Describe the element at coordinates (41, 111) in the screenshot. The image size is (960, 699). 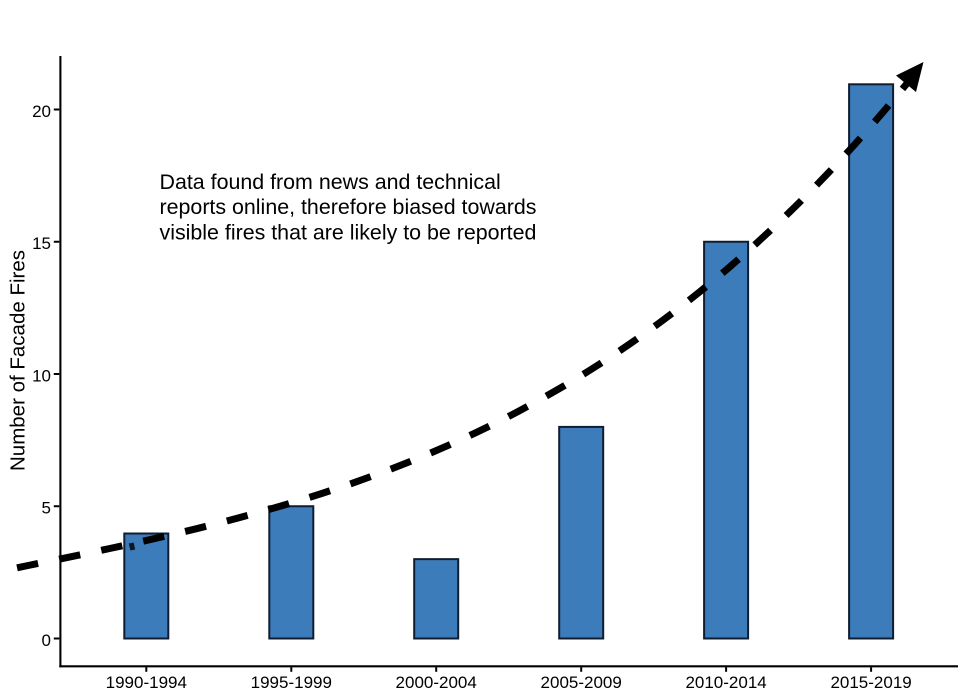
I see `svg-text: 20` at that location.